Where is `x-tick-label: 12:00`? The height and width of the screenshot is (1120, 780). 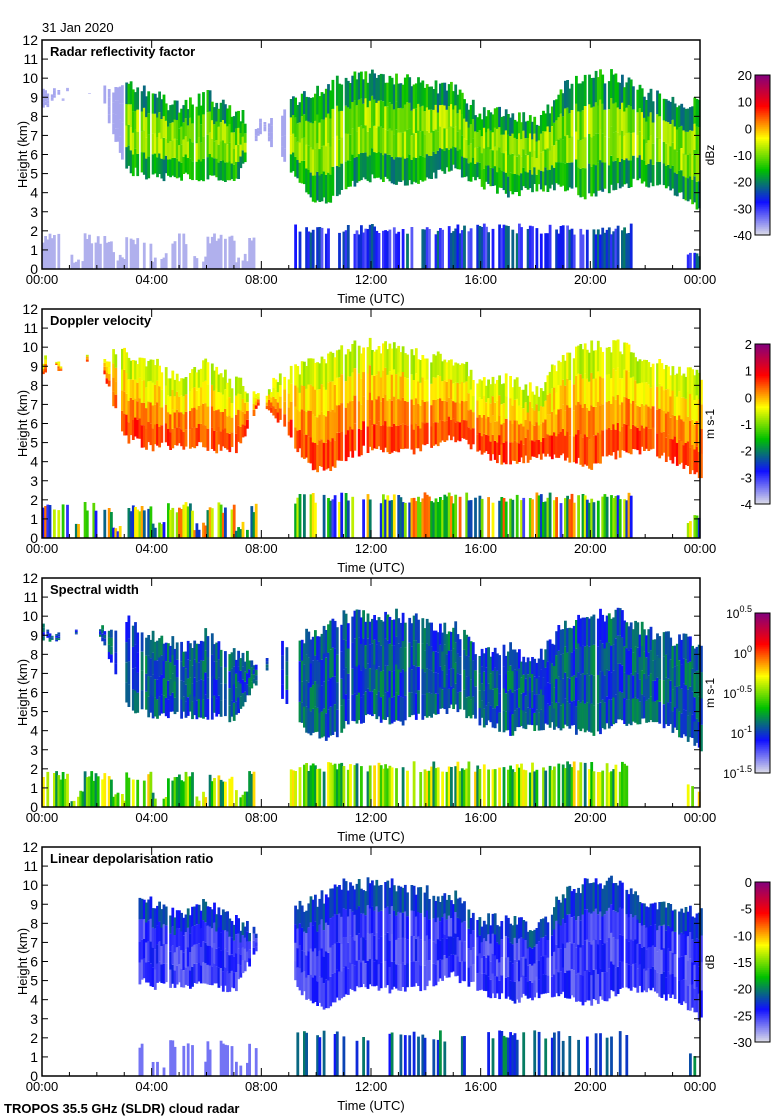
x-tick-label: 12:00 is located at coordinates (371, 279).